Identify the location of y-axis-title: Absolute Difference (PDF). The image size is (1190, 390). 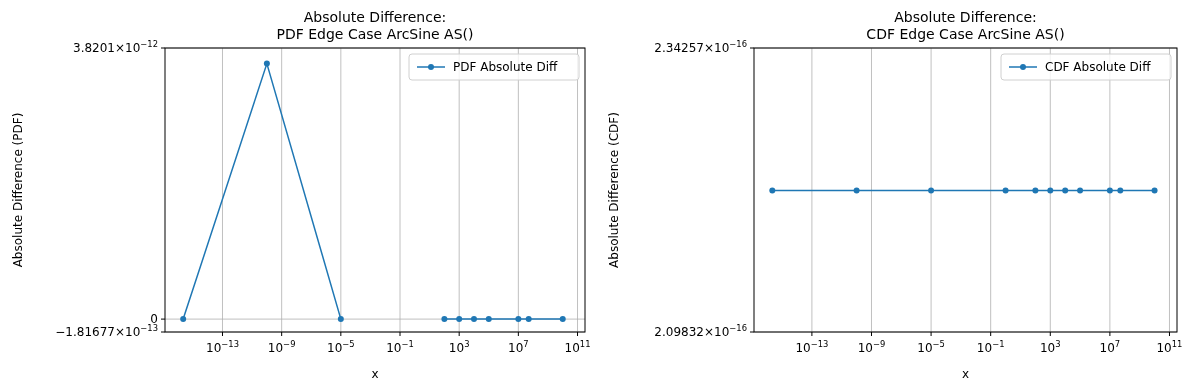
(18, 190).